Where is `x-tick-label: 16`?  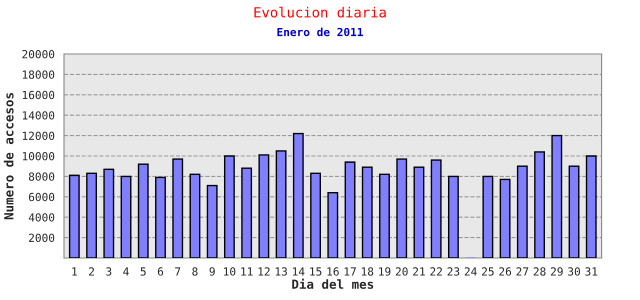
x-tick-label: 16 is located at coordinates (333, 271).